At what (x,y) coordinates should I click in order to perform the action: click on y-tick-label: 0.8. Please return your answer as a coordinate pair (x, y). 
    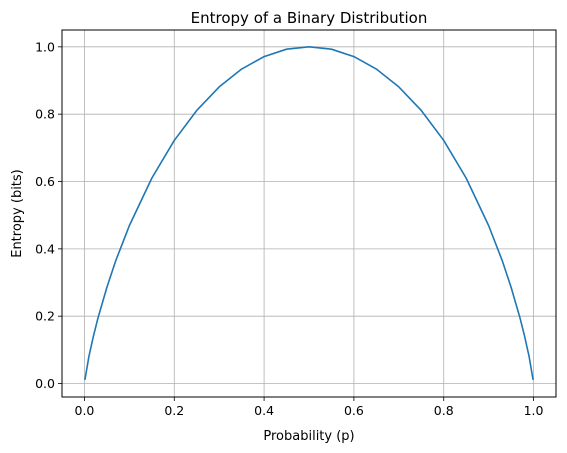
    Looking at the image, I should click on (45, 114).